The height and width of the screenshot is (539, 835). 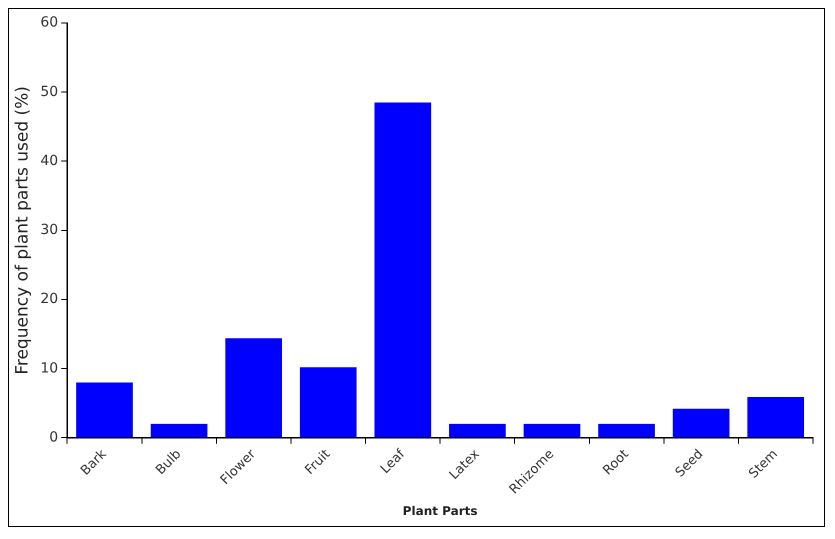 I want to click on y-tick-label: 40, so click(x=49, y=160).